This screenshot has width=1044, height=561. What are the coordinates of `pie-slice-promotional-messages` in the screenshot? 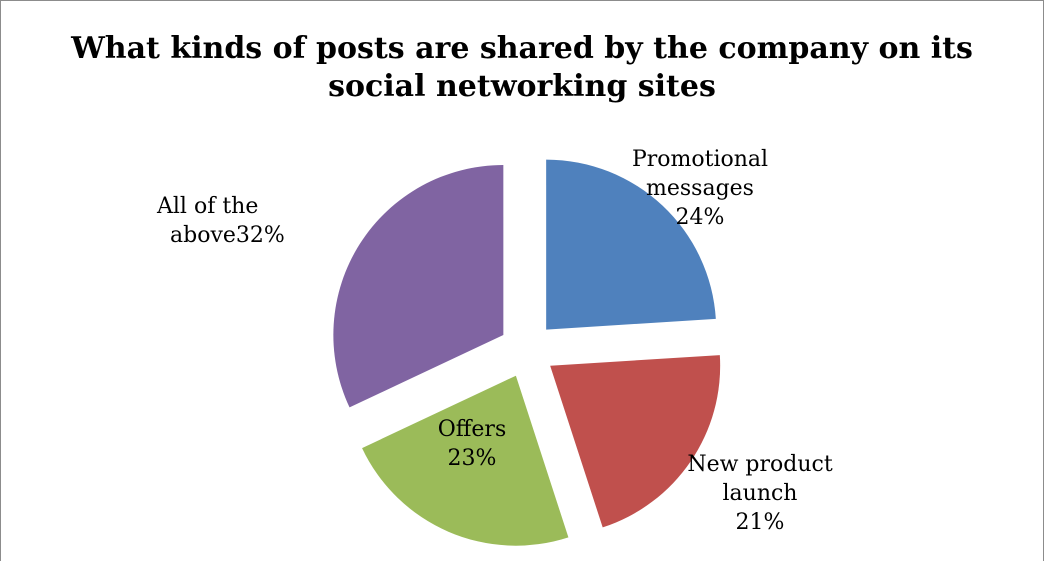 It's located at (631, 244).